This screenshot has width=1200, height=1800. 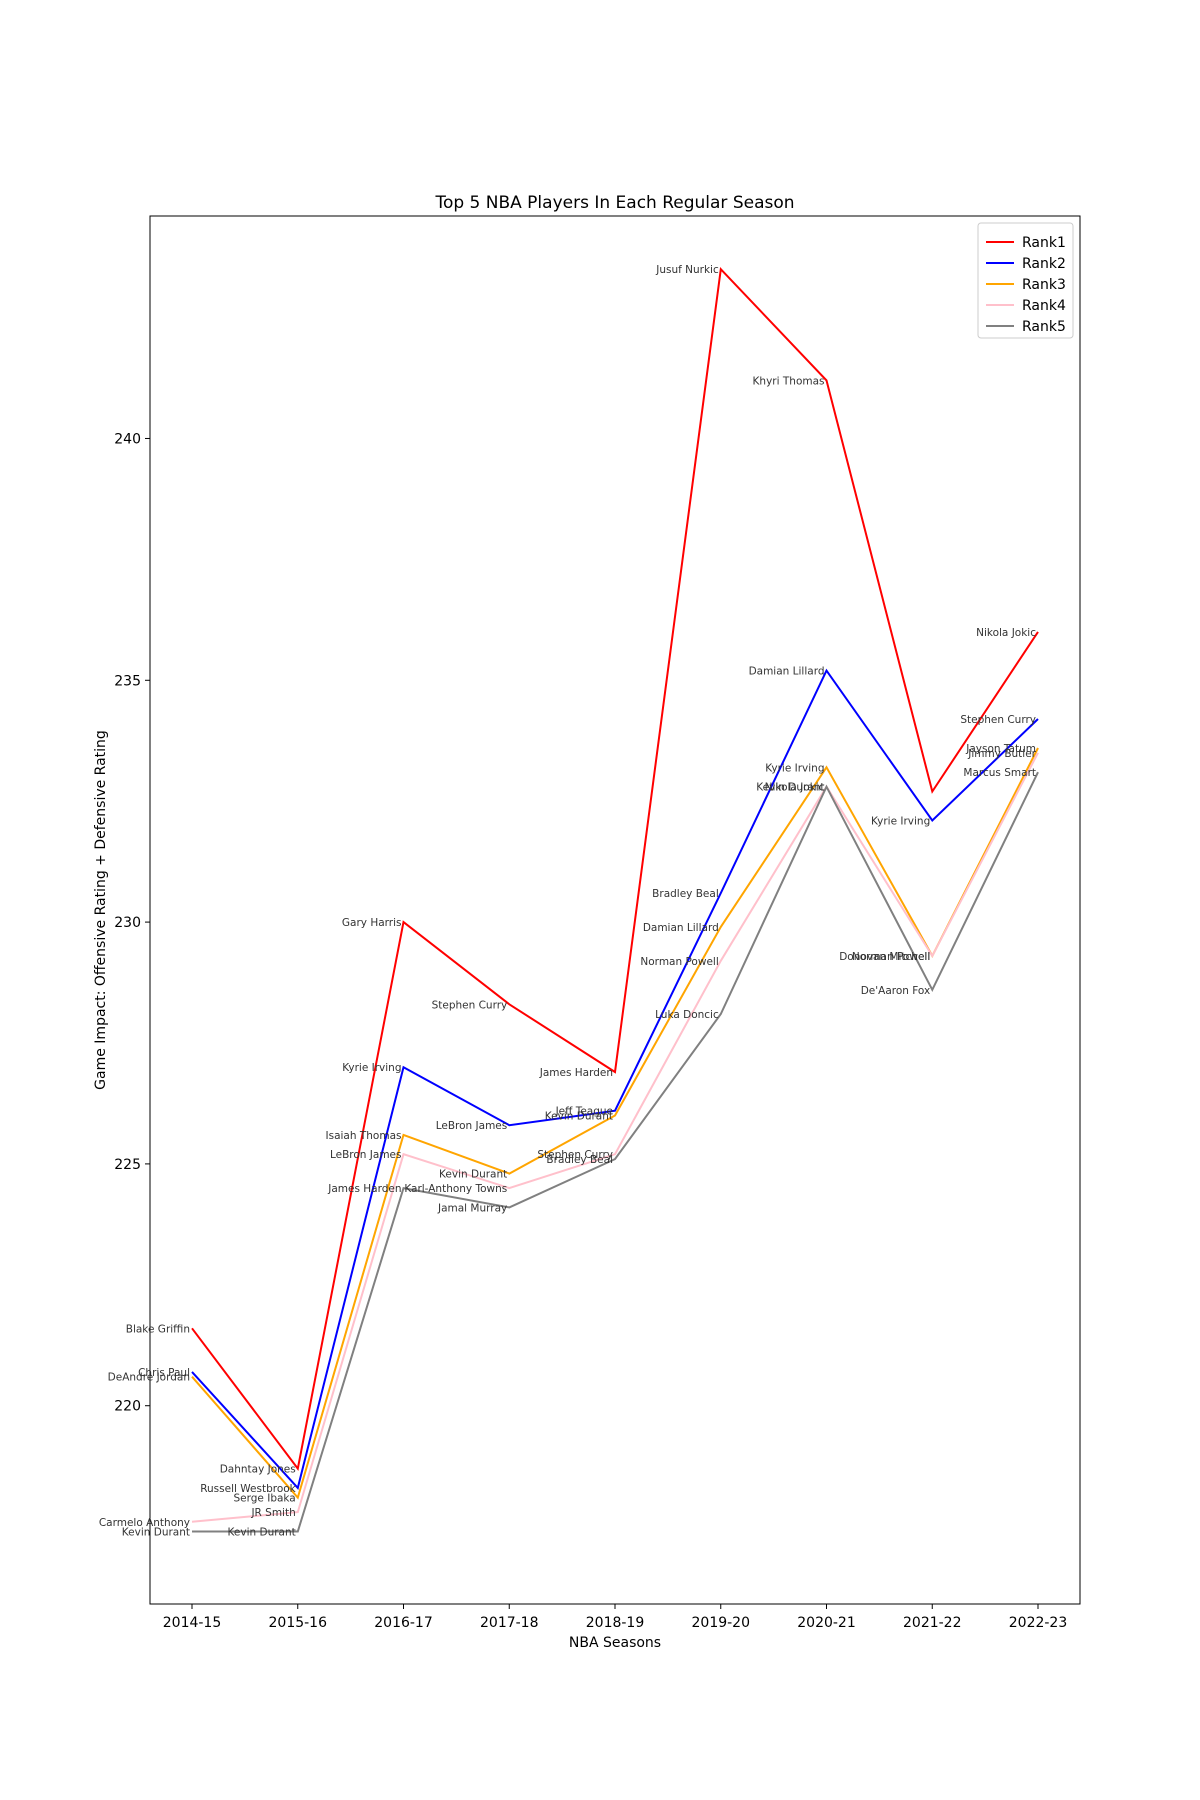 What do you see at coordinates (364, 1136) in the screenshot?
I see `point-label-rank3: Isaiah Thomas` at bounding box center [364, 1136].